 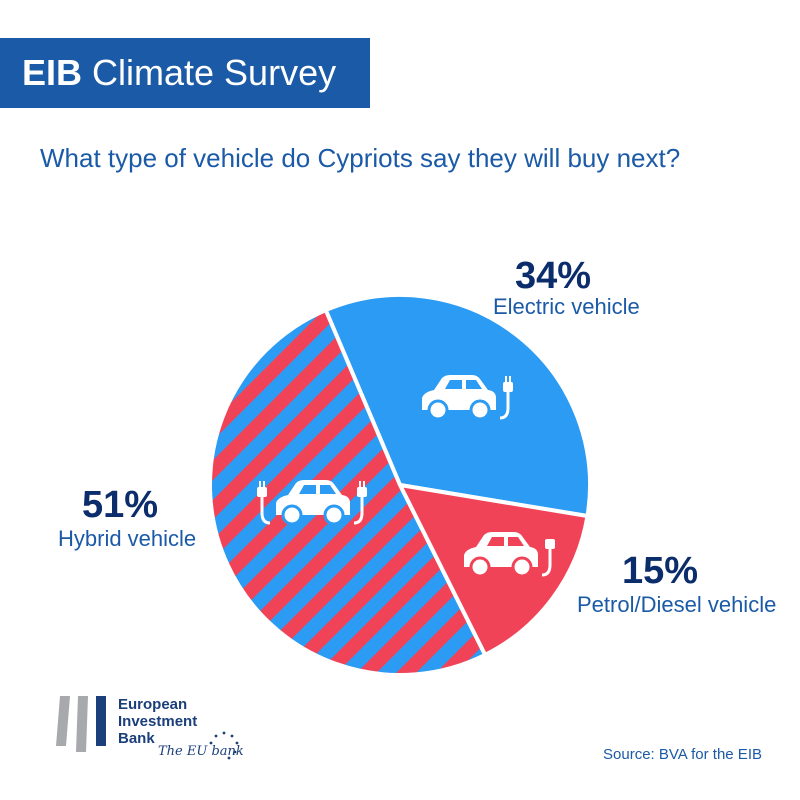 What do you see at coordinates (201, 751) in the screenshot?
I see `logo-tagline: The EU bank` at bounding box center [201, 751].